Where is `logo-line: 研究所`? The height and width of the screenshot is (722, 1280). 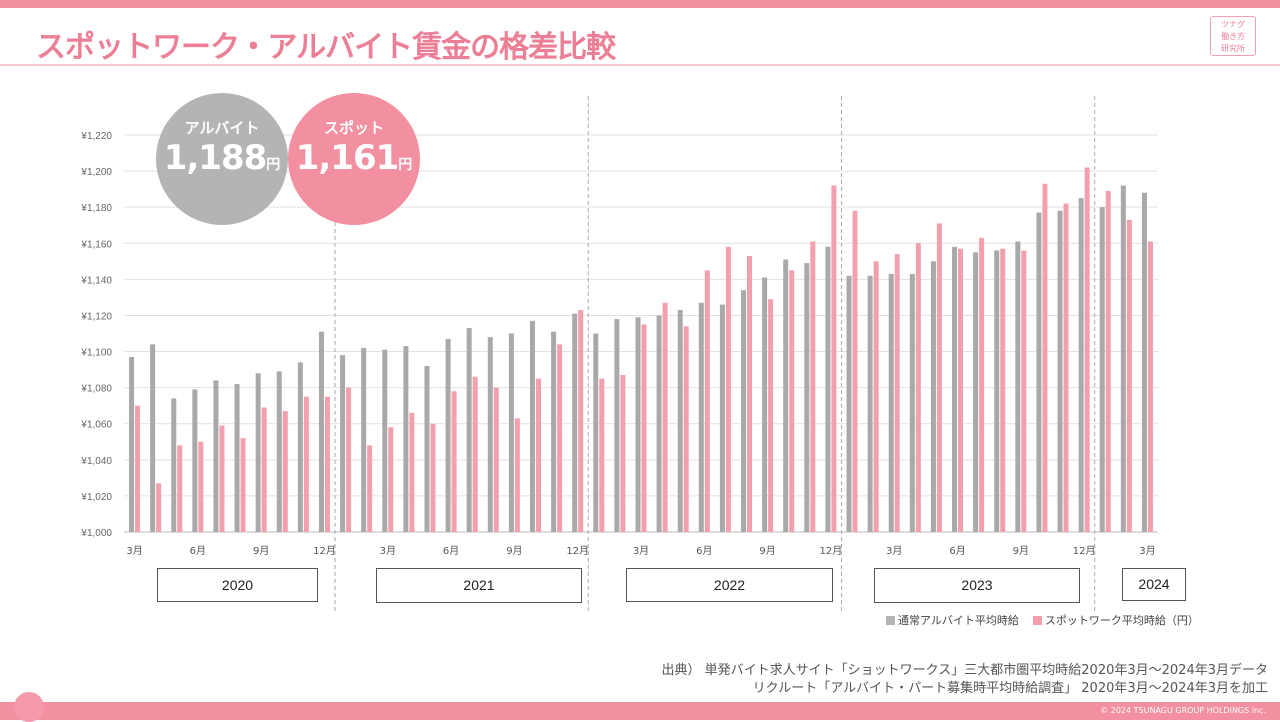 logo-line: 研究所 is located at coordinates (1233, 48).